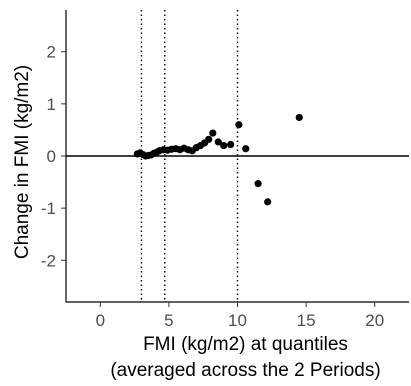 Image resolution: width=411 pixels, height=386 pixels. I want to click on x-tick-label: 10, so click(237, 320).